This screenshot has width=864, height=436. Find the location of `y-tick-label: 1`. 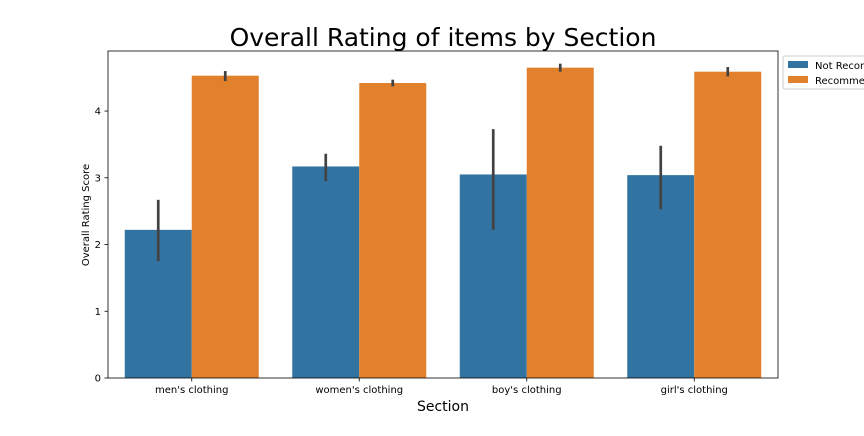

y-tick-label: 1 is located at coordinates (98, 312).